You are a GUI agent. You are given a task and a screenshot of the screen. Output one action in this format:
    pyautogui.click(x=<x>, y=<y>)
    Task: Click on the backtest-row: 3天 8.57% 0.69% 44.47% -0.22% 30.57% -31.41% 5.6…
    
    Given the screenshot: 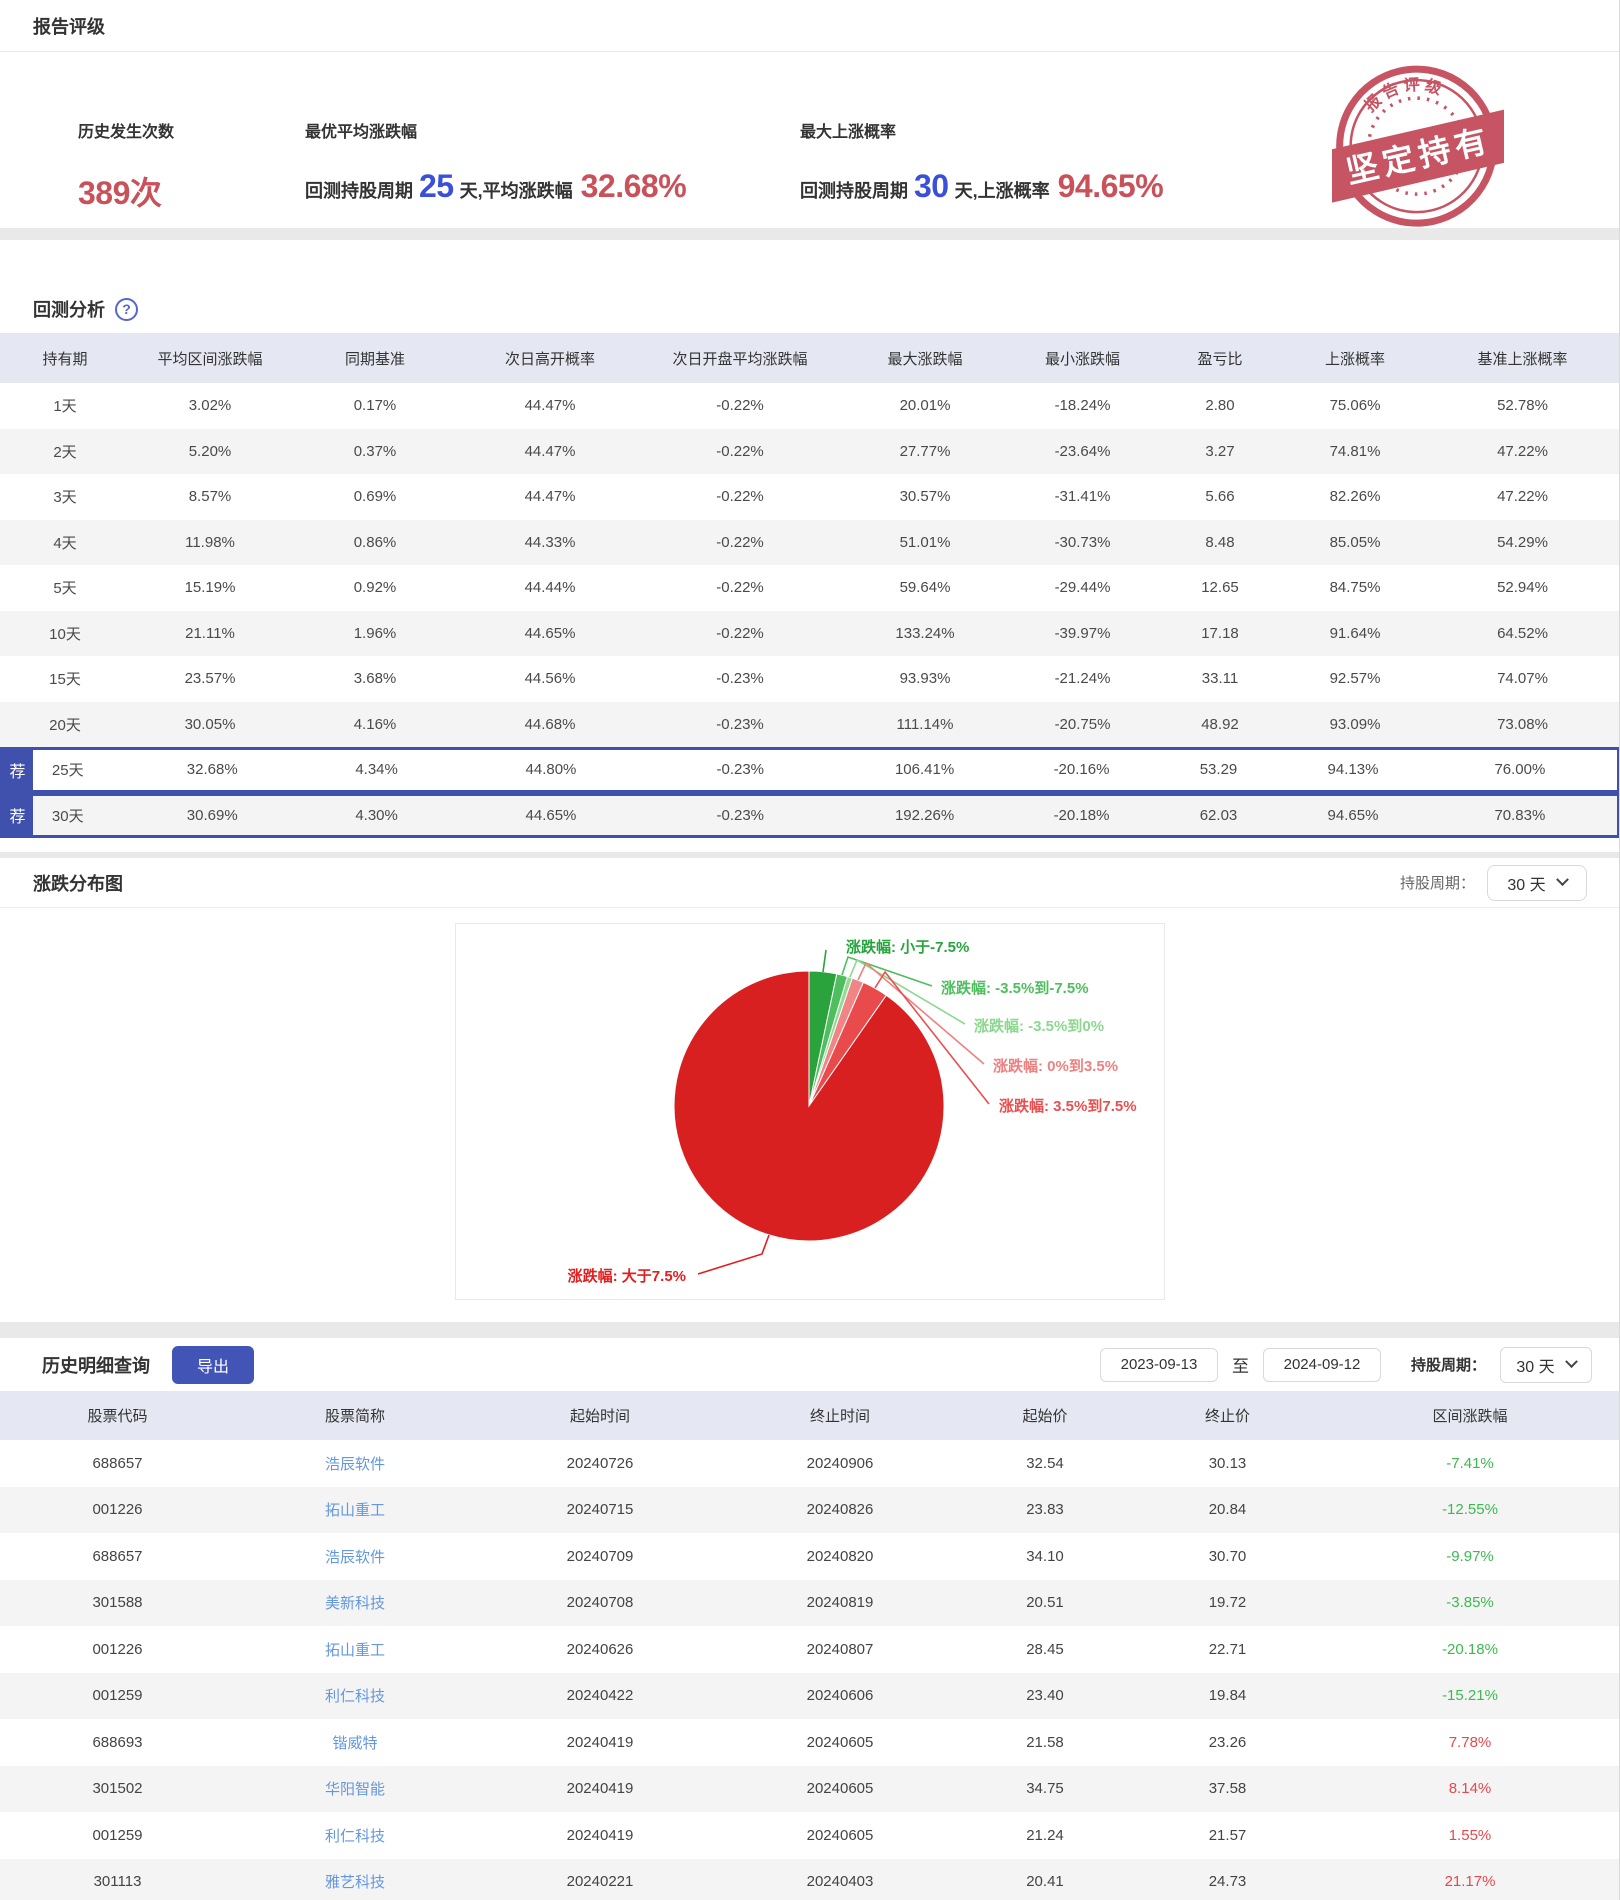 What is the action you would take?
    pyautogui.click(x=810, y=497)
    